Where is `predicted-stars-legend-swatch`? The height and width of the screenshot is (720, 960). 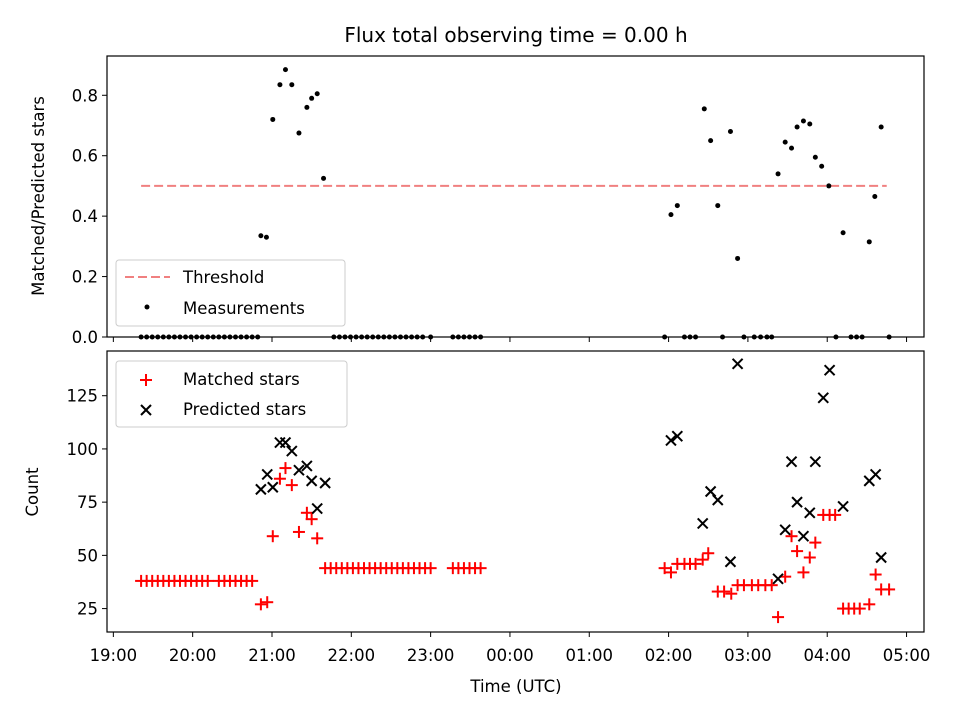 predicted-stars-legend-swatch is located at coordinates (146, 410).